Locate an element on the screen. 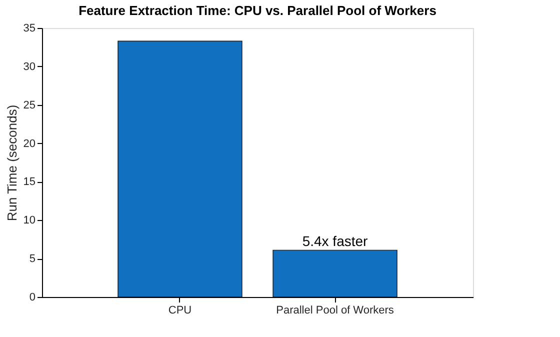  y-tick-label: 10 is located at coordinates (29, 220).